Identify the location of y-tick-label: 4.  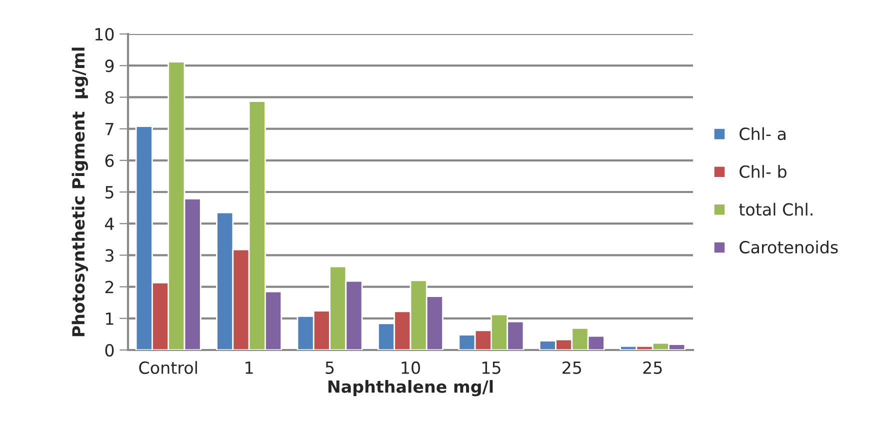
(109, 224).